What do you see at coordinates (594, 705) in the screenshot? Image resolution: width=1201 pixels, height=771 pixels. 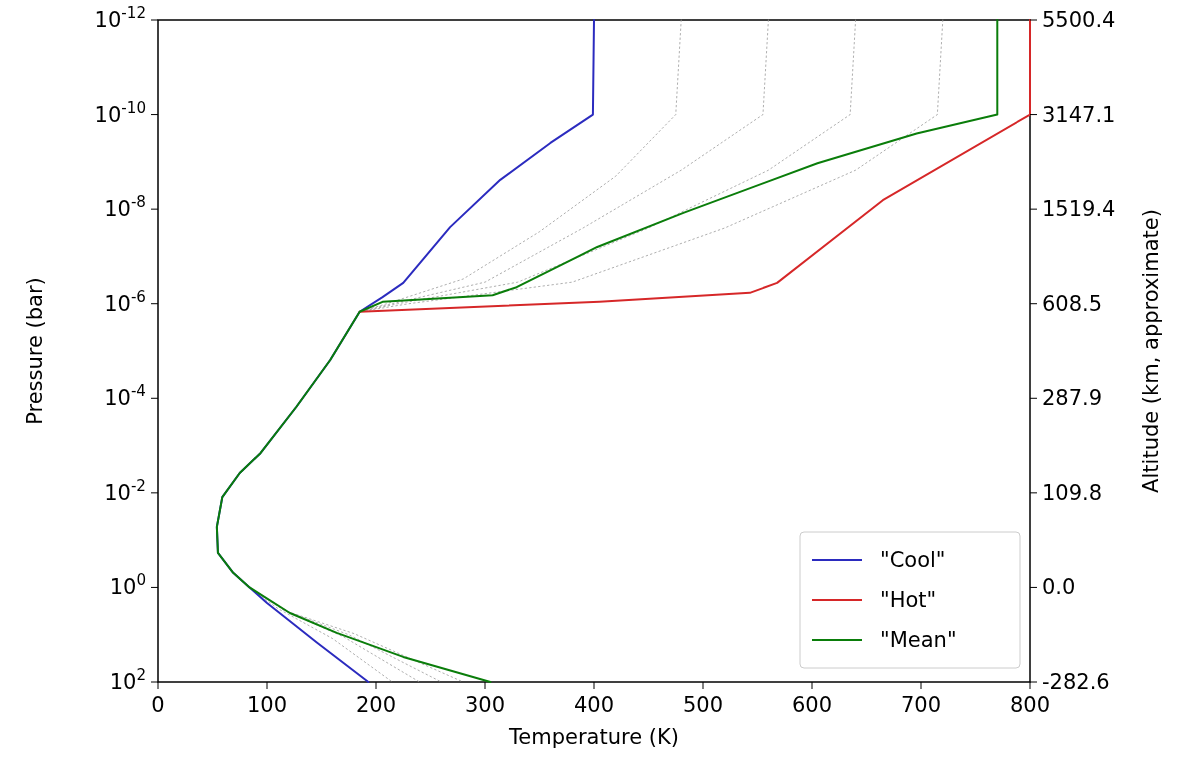 I see `x-tick-label: 400` at bounding box center [594, 705].